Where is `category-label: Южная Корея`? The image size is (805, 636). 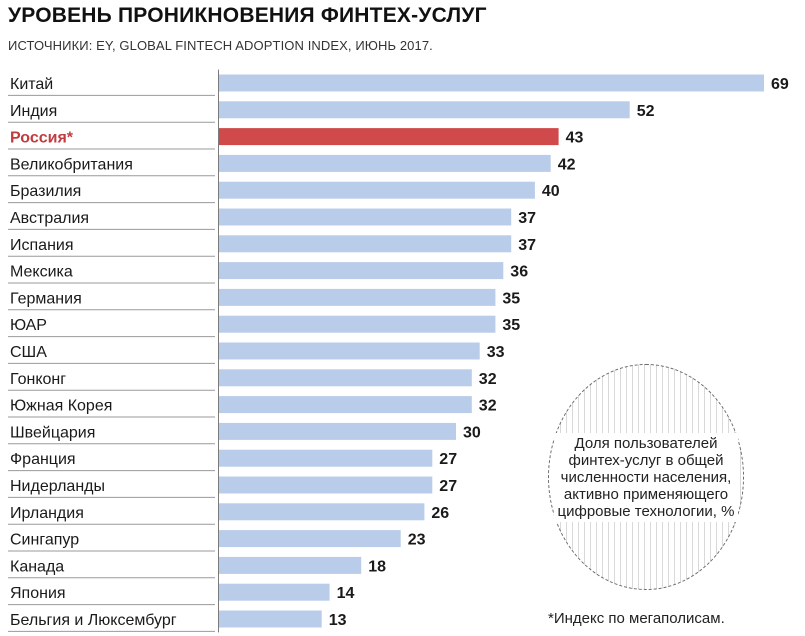
category-label: Южная Корея is located at coordinates (61, 406).